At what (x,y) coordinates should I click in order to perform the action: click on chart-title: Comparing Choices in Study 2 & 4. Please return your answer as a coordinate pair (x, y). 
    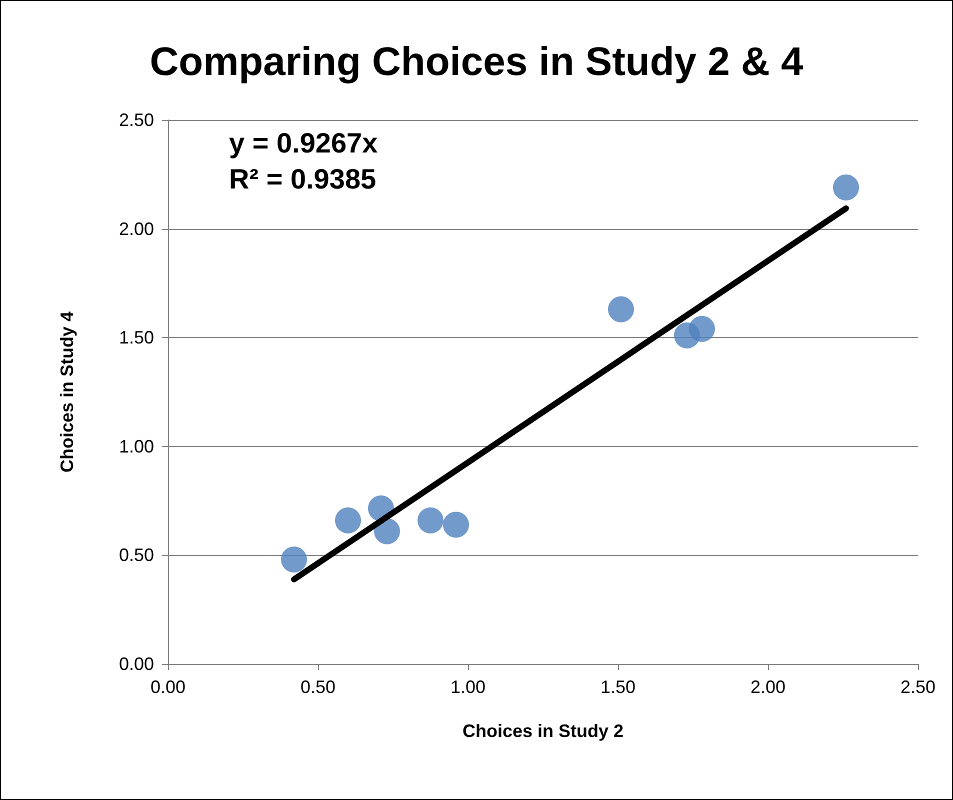
    Looking at the image, I should click on (477, 62).